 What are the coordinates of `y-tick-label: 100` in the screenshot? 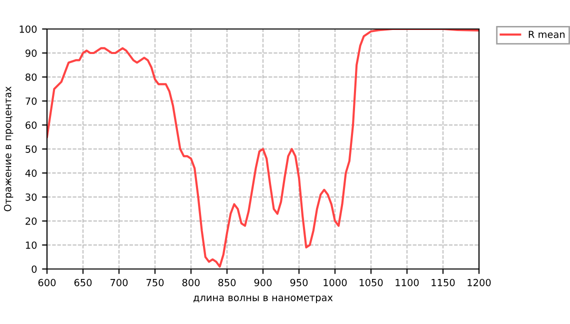 It's located at (28, 29).